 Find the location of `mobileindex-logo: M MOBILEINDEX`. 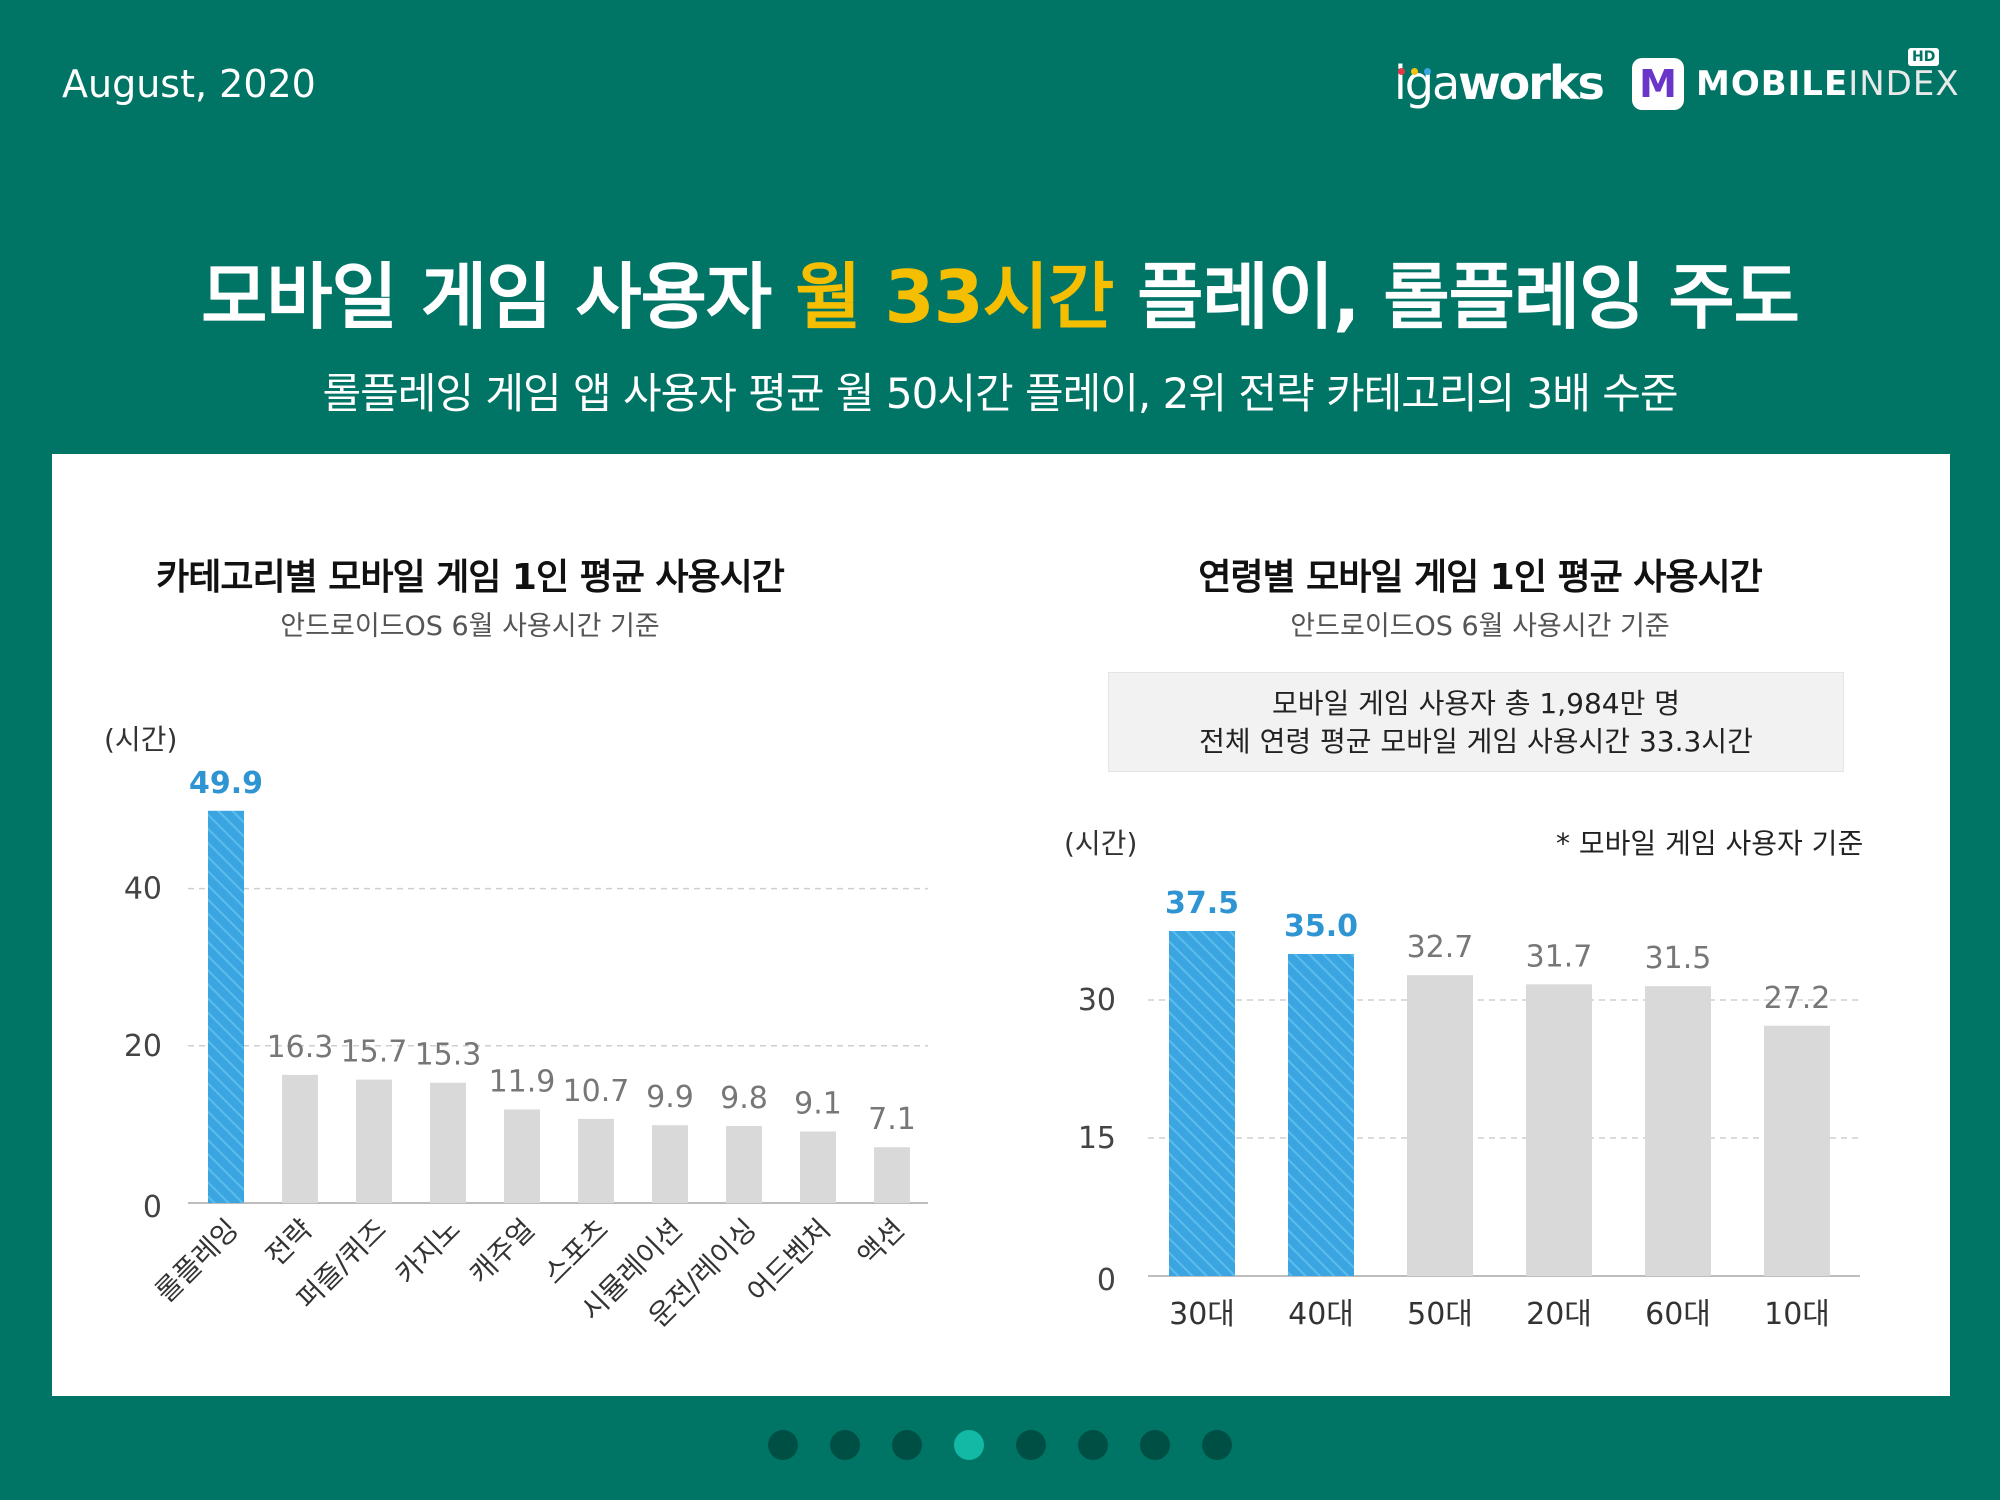

mobileindex-logo: M MOBILEINDEX is located at coordinates (1796, 84).